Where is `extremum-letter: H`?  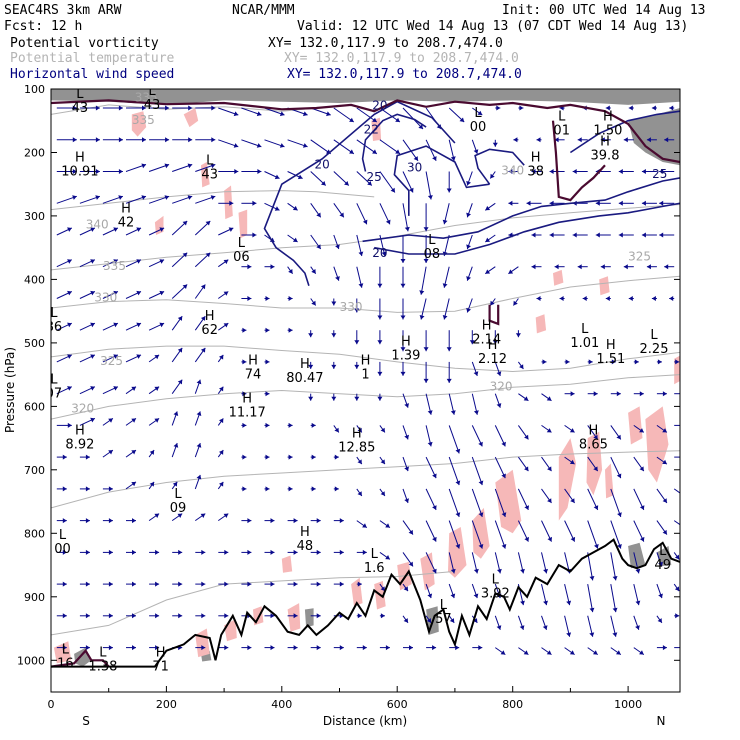
extremum-letter: H is located at coordinates (210, 316).